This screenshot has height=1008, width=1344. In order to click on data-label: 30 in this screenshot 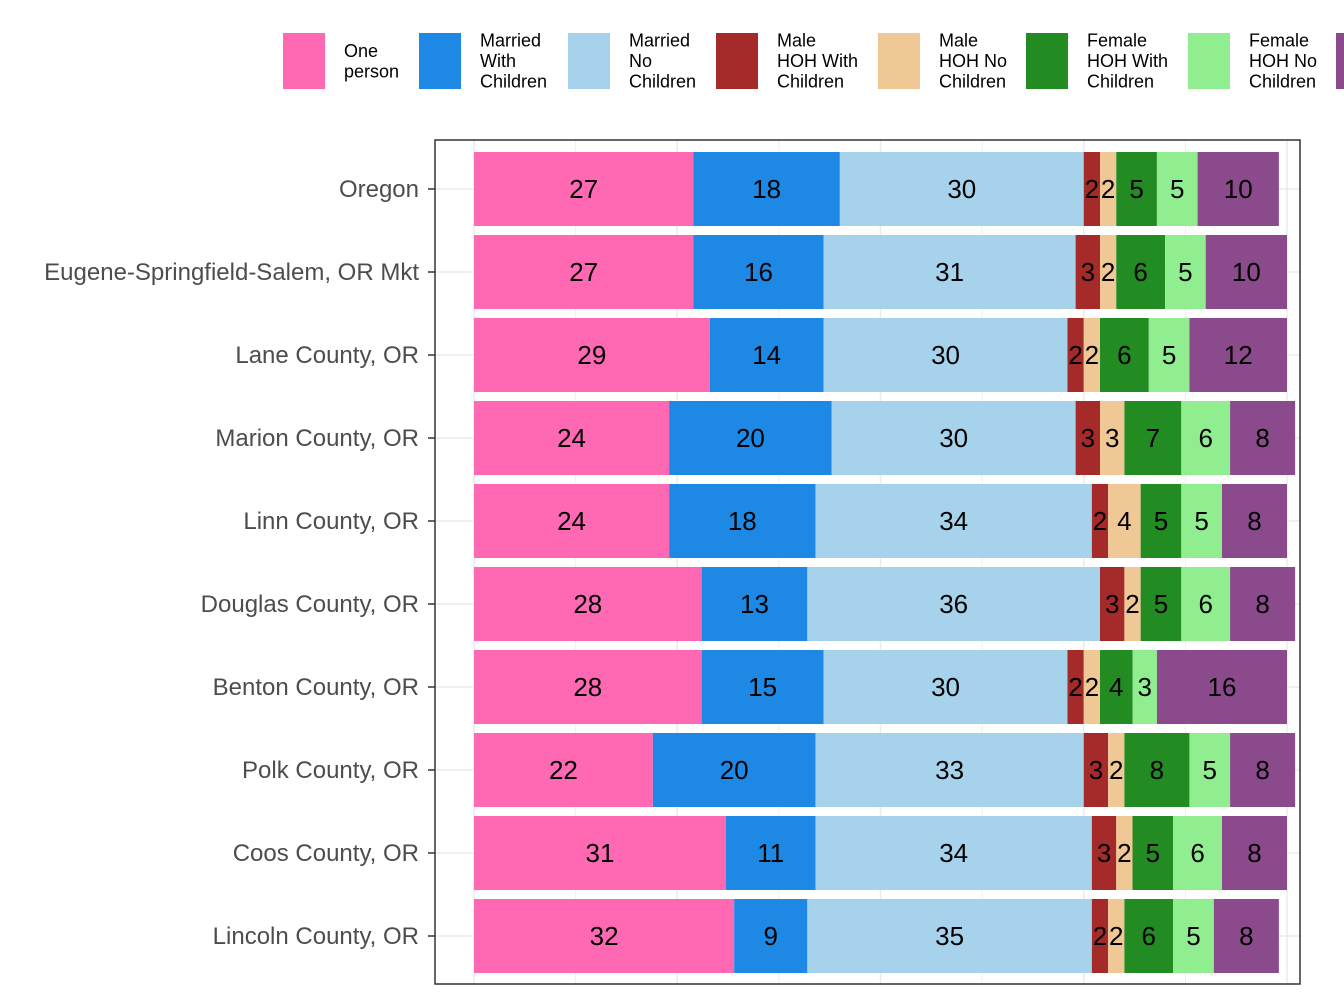, I will do `click(961, 189)`.